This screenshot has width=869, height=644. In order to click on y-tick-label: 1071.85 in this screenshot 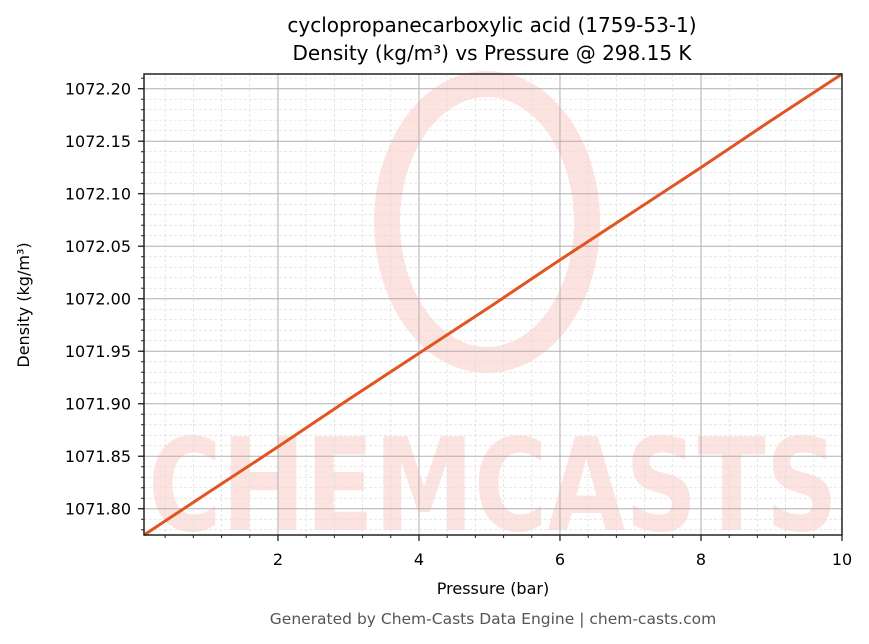, I will do `click(98, 456)`.